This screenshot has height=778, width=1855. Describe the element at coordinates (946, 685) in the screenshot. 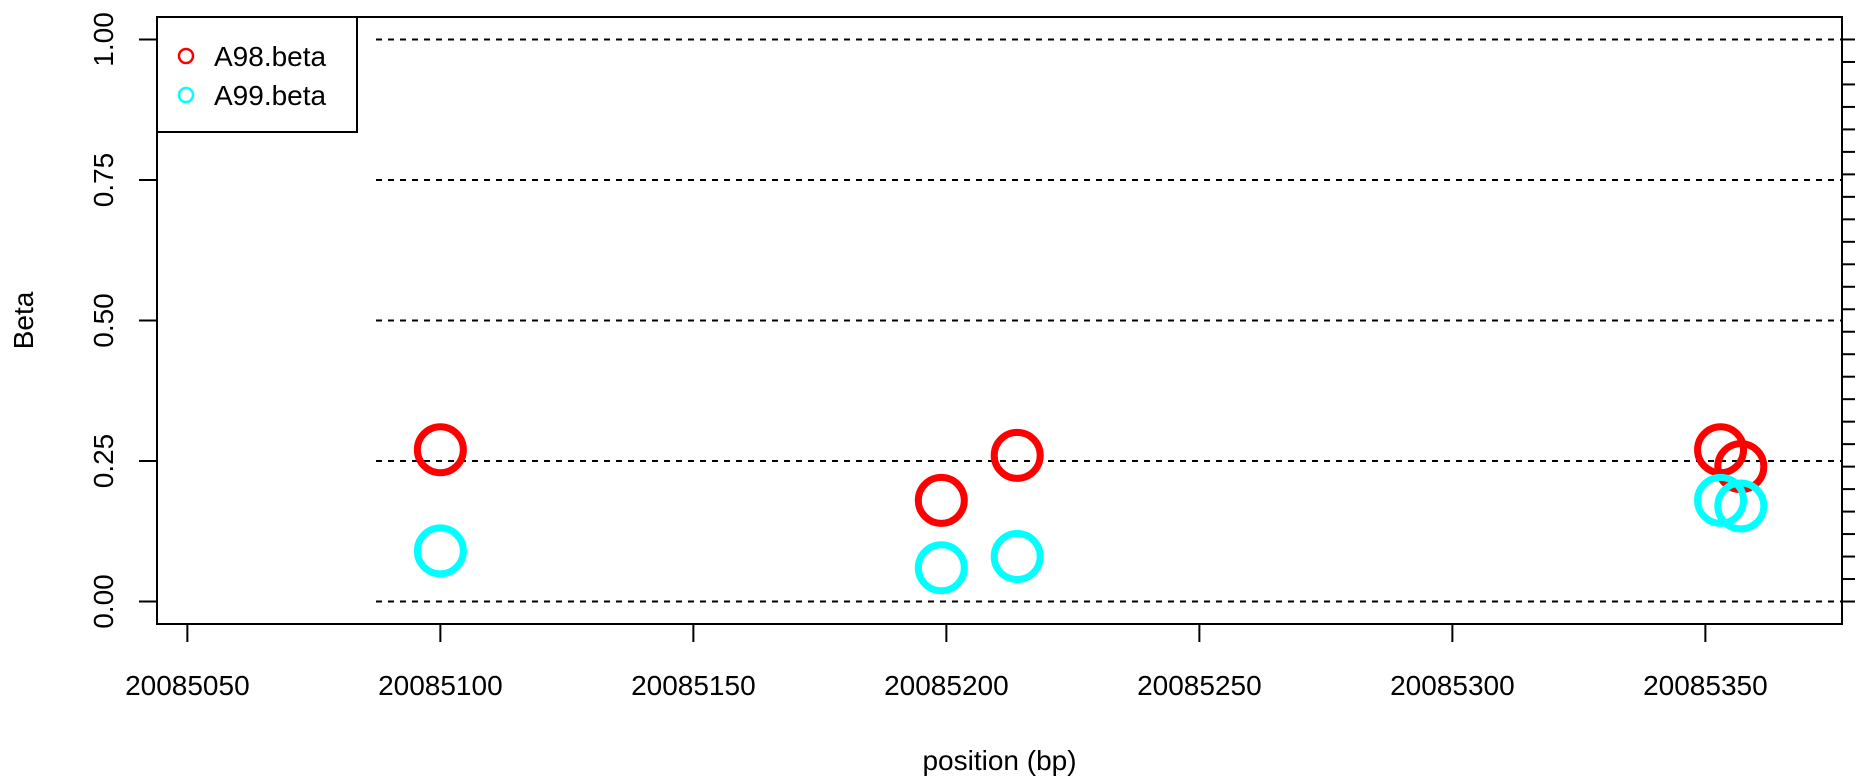

I see `x-tick-label: 20085200` at that location.